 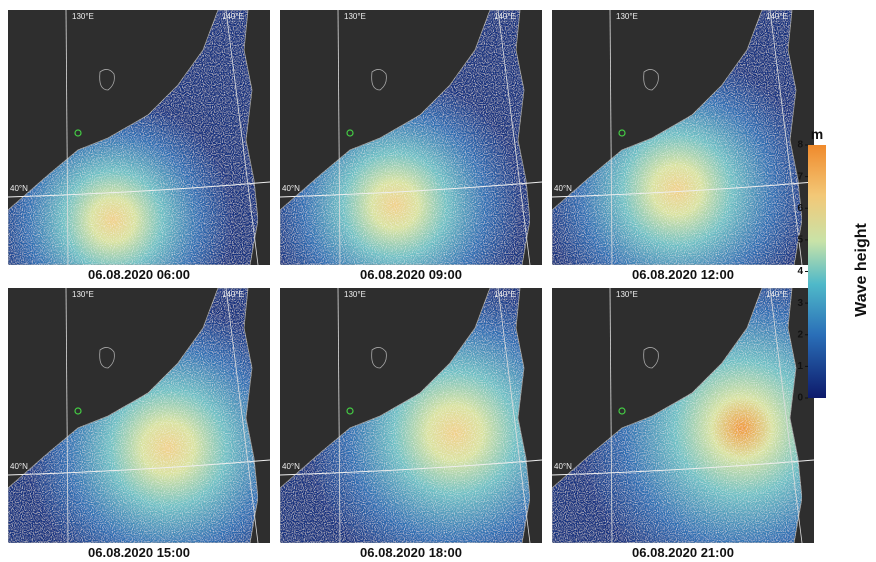 I want to click on panel-caption: 06.08.2020 15:00, so click(x=139, y=552).